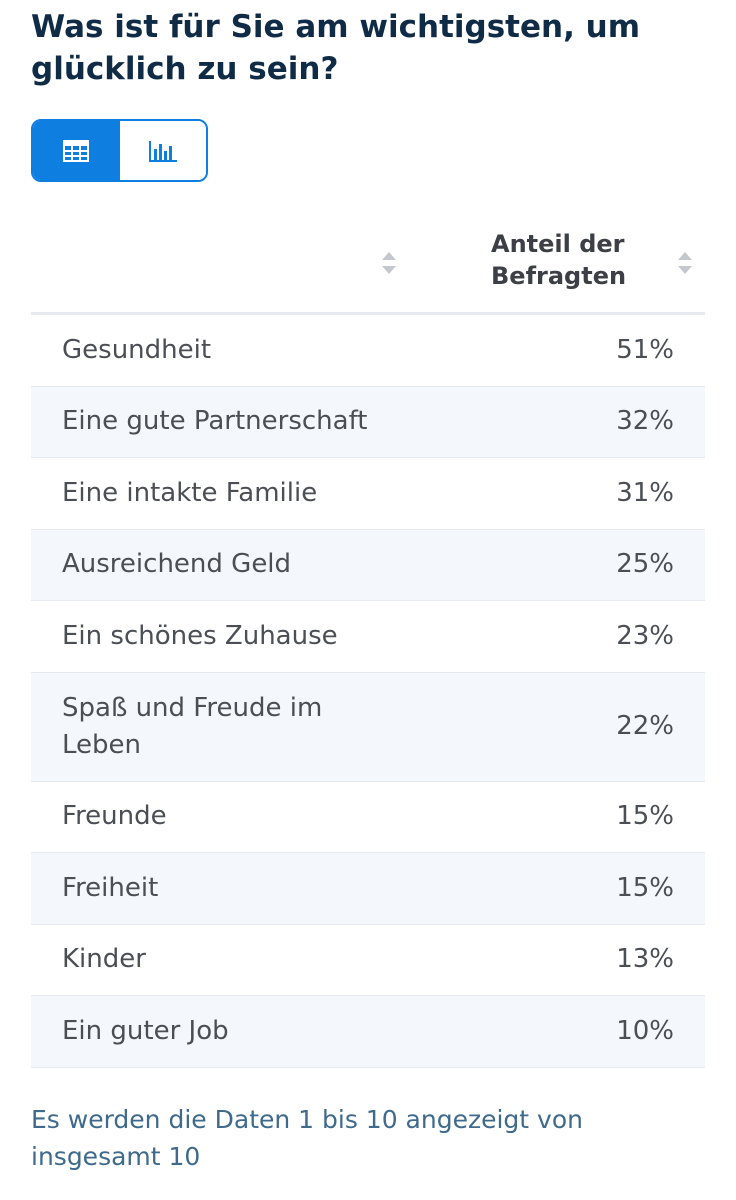 This screenshot has height=1200, width=736. I want to click on chart-view-button, so click(162, 150).